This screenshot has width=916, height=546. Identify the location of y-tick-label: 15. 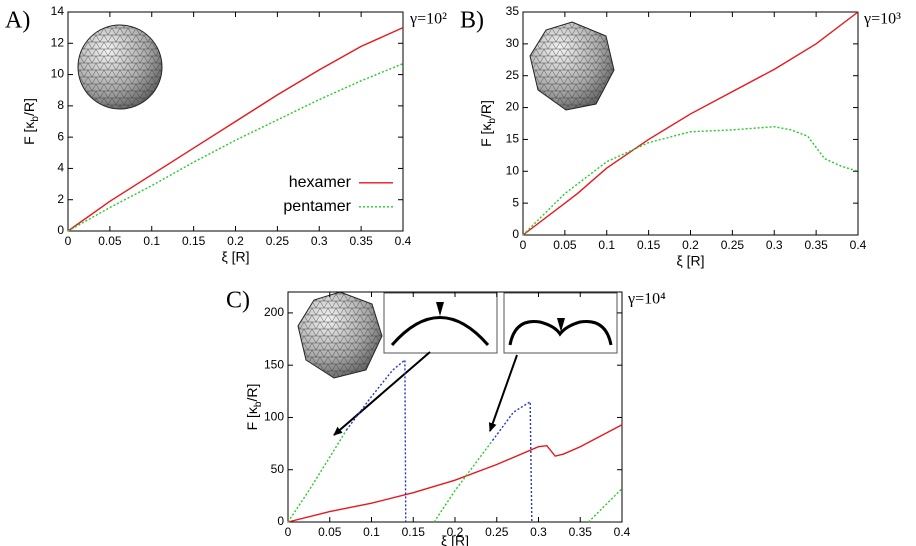
(513, 139).